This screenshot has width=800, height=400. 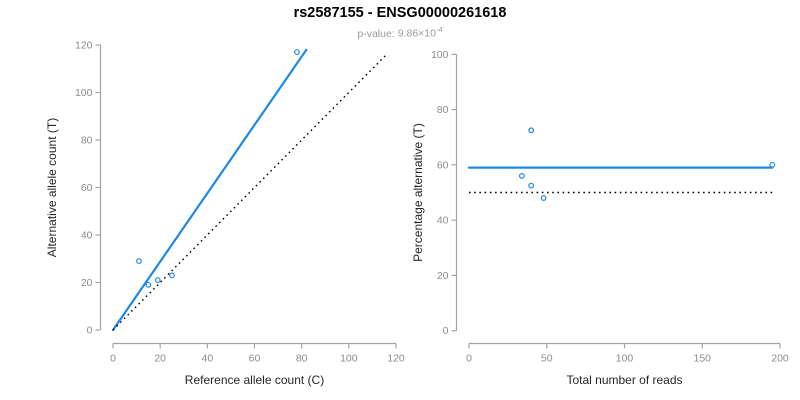 I want to click on p-value-subtitle: p-value: 9.86×10-4, so click(x=400, y=32).